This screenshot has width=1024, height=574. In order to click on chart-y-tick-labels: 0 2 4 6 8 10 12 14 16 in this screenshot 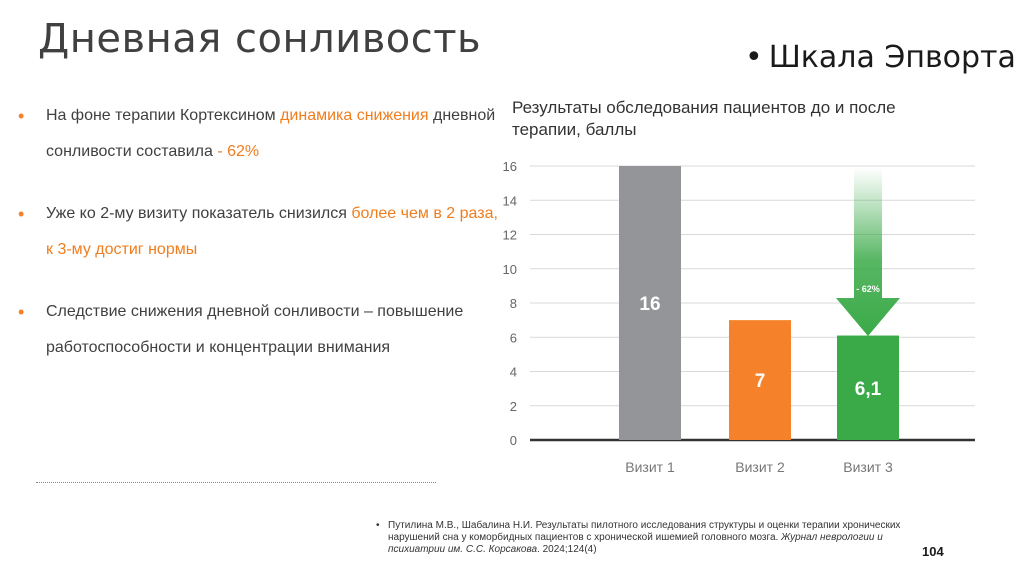, I will do `click(510, 303)`.